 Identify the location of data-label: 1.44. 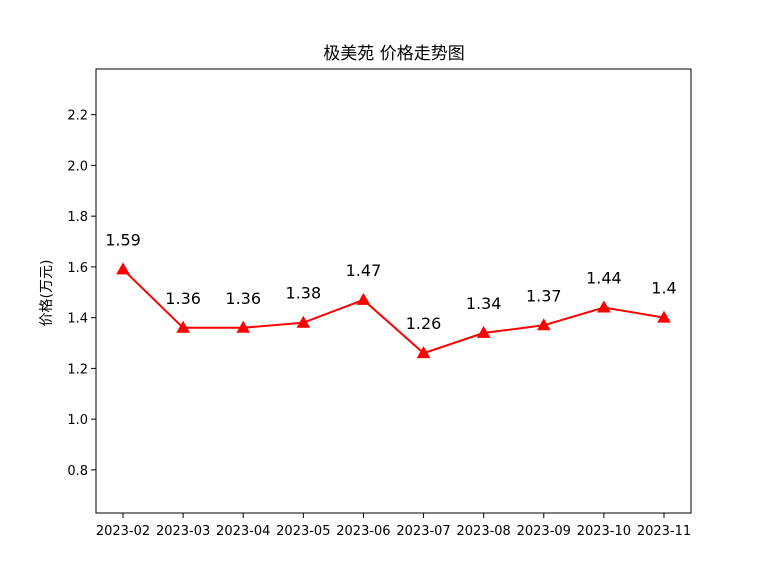
(604, 277).